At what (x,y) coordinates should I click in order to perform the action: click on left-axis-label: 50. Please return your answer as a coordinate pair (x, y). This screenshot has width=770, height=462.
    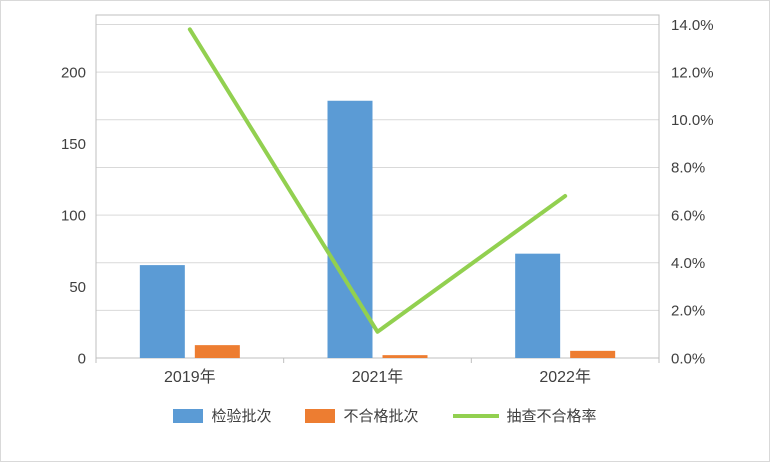
    Looking at the image, I should click on (77, 287).